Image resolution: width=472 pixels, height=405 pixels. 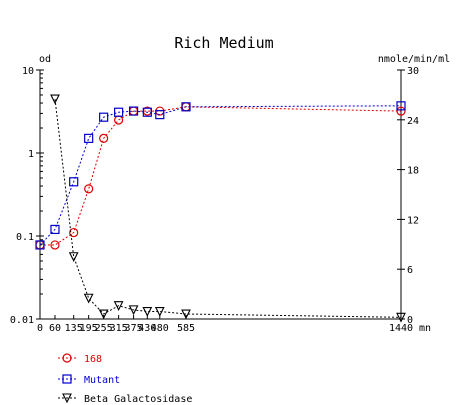 I want to click on chart-title: Rich Medium, so click(x=223, y=43).